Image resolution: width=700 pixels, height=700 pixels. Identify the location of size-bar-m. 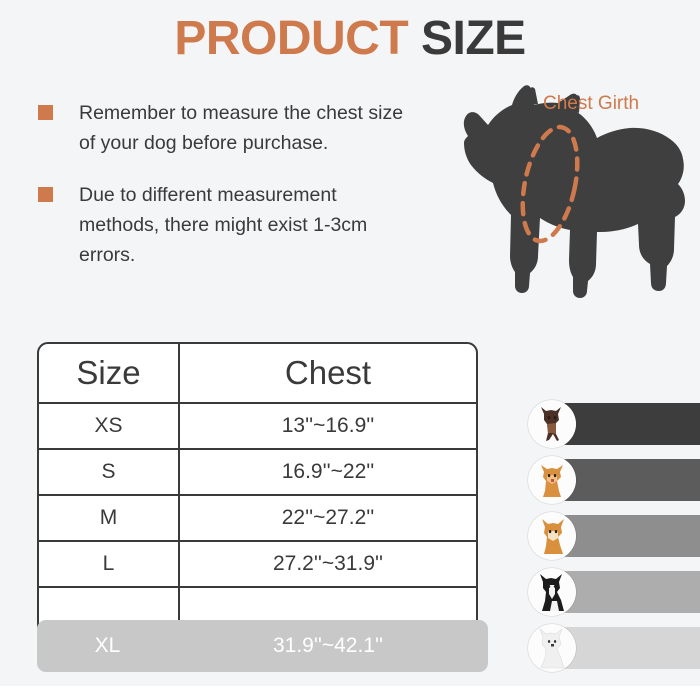
(614, 536).